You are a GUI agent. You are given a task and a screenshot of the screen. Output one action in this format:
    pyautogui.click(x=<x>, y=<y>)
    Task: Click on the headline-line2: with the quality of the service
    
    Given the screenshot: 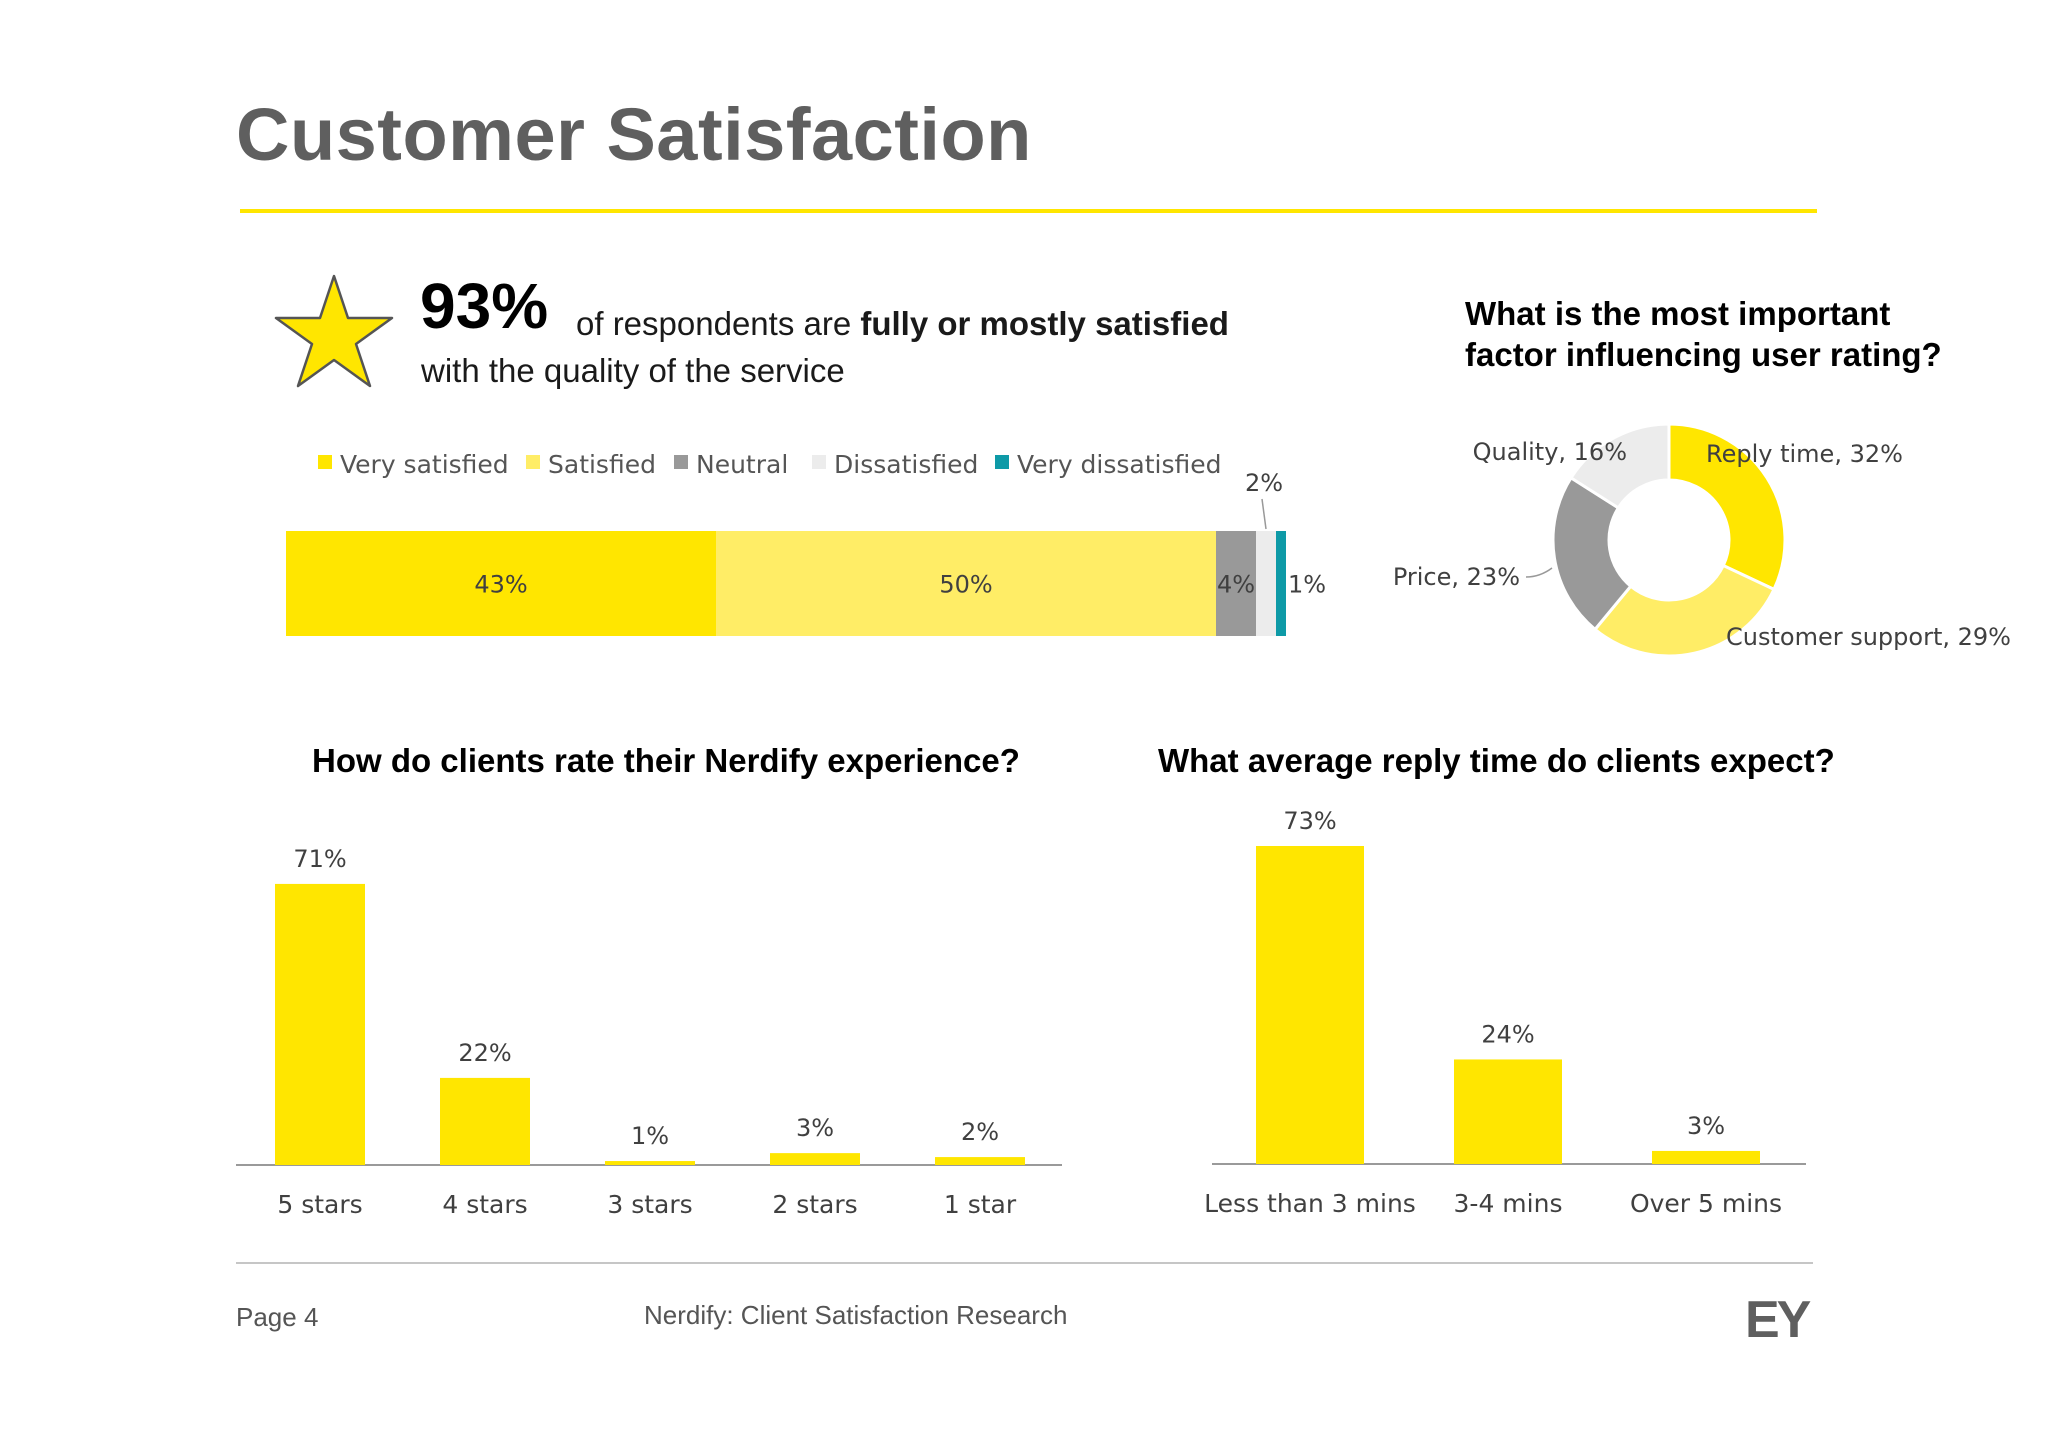 What is the action you would take?
    pyautogui.click(x=633, y=370)
    